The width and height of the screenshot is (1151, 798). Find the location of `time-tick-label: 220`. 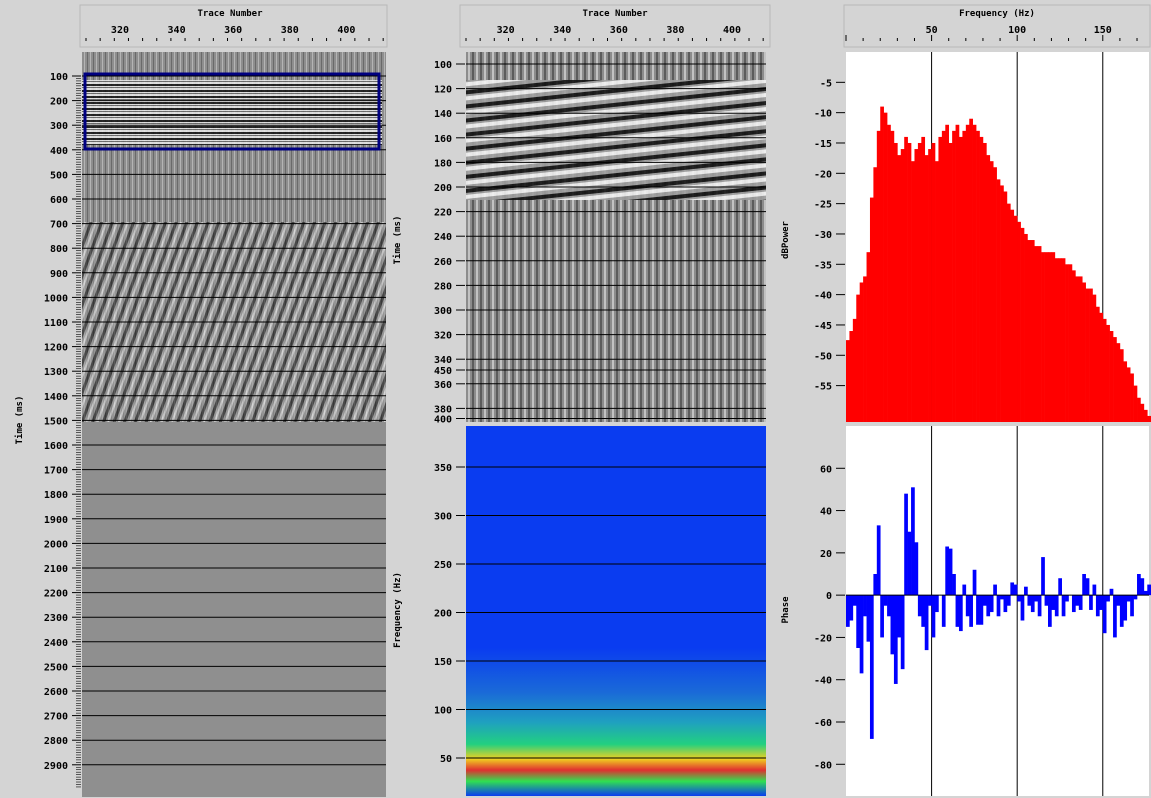

time-tick-label: 220 is located at coordinates (443, 213).